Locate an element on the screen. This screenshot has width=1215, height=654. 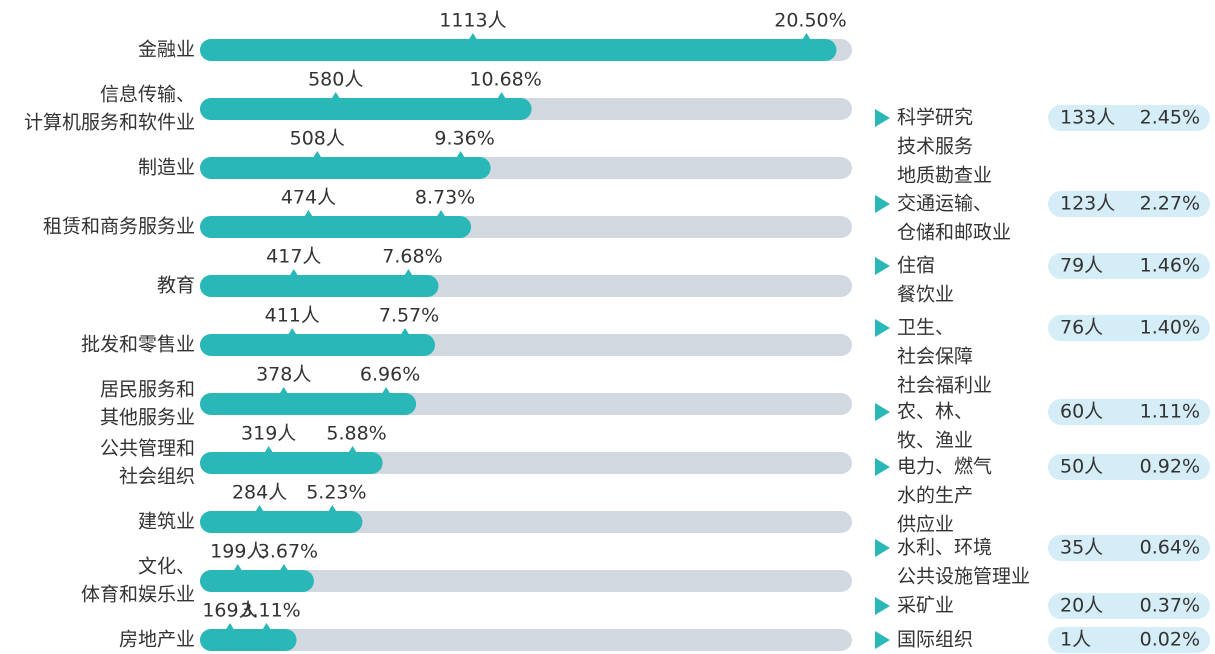
other-category-label: 电力、燃气 is located at coordinates (944, 467).